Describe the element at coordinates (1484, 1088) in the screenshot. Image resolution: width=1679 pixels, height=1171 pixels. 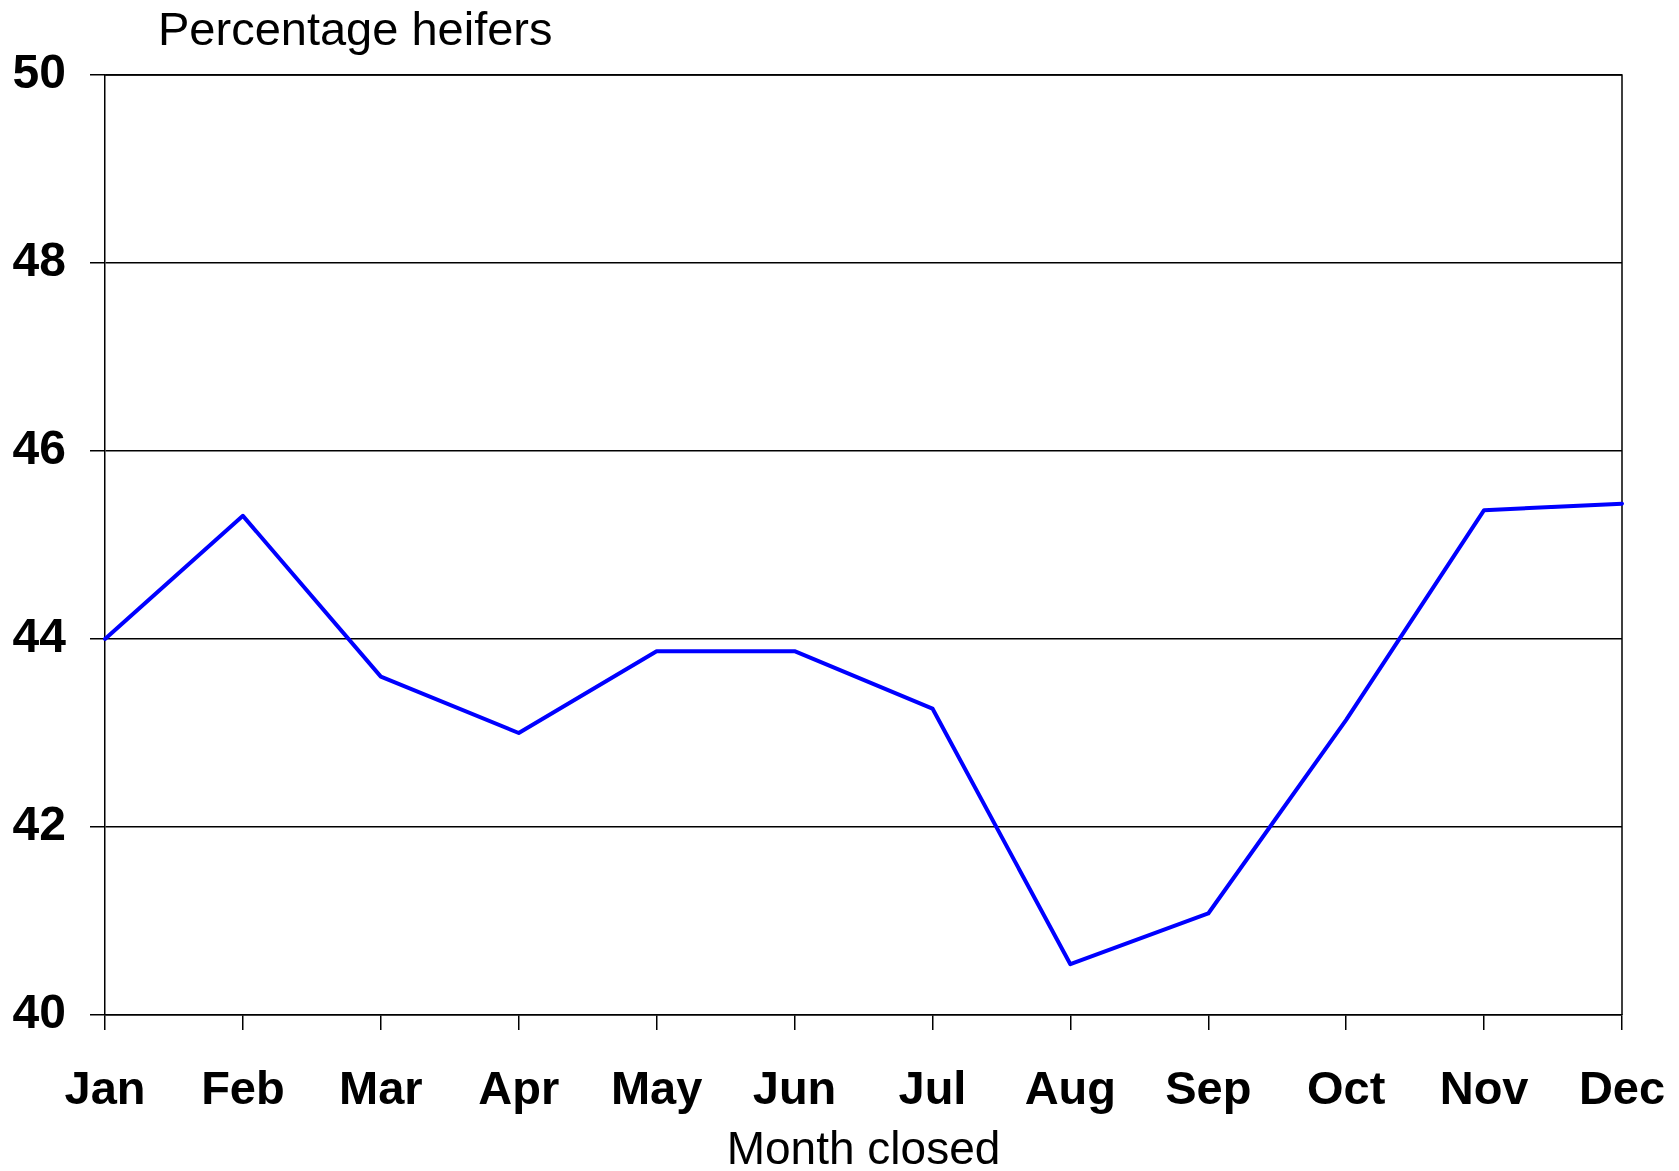
I see `x-tick-label: Nov` at that location.